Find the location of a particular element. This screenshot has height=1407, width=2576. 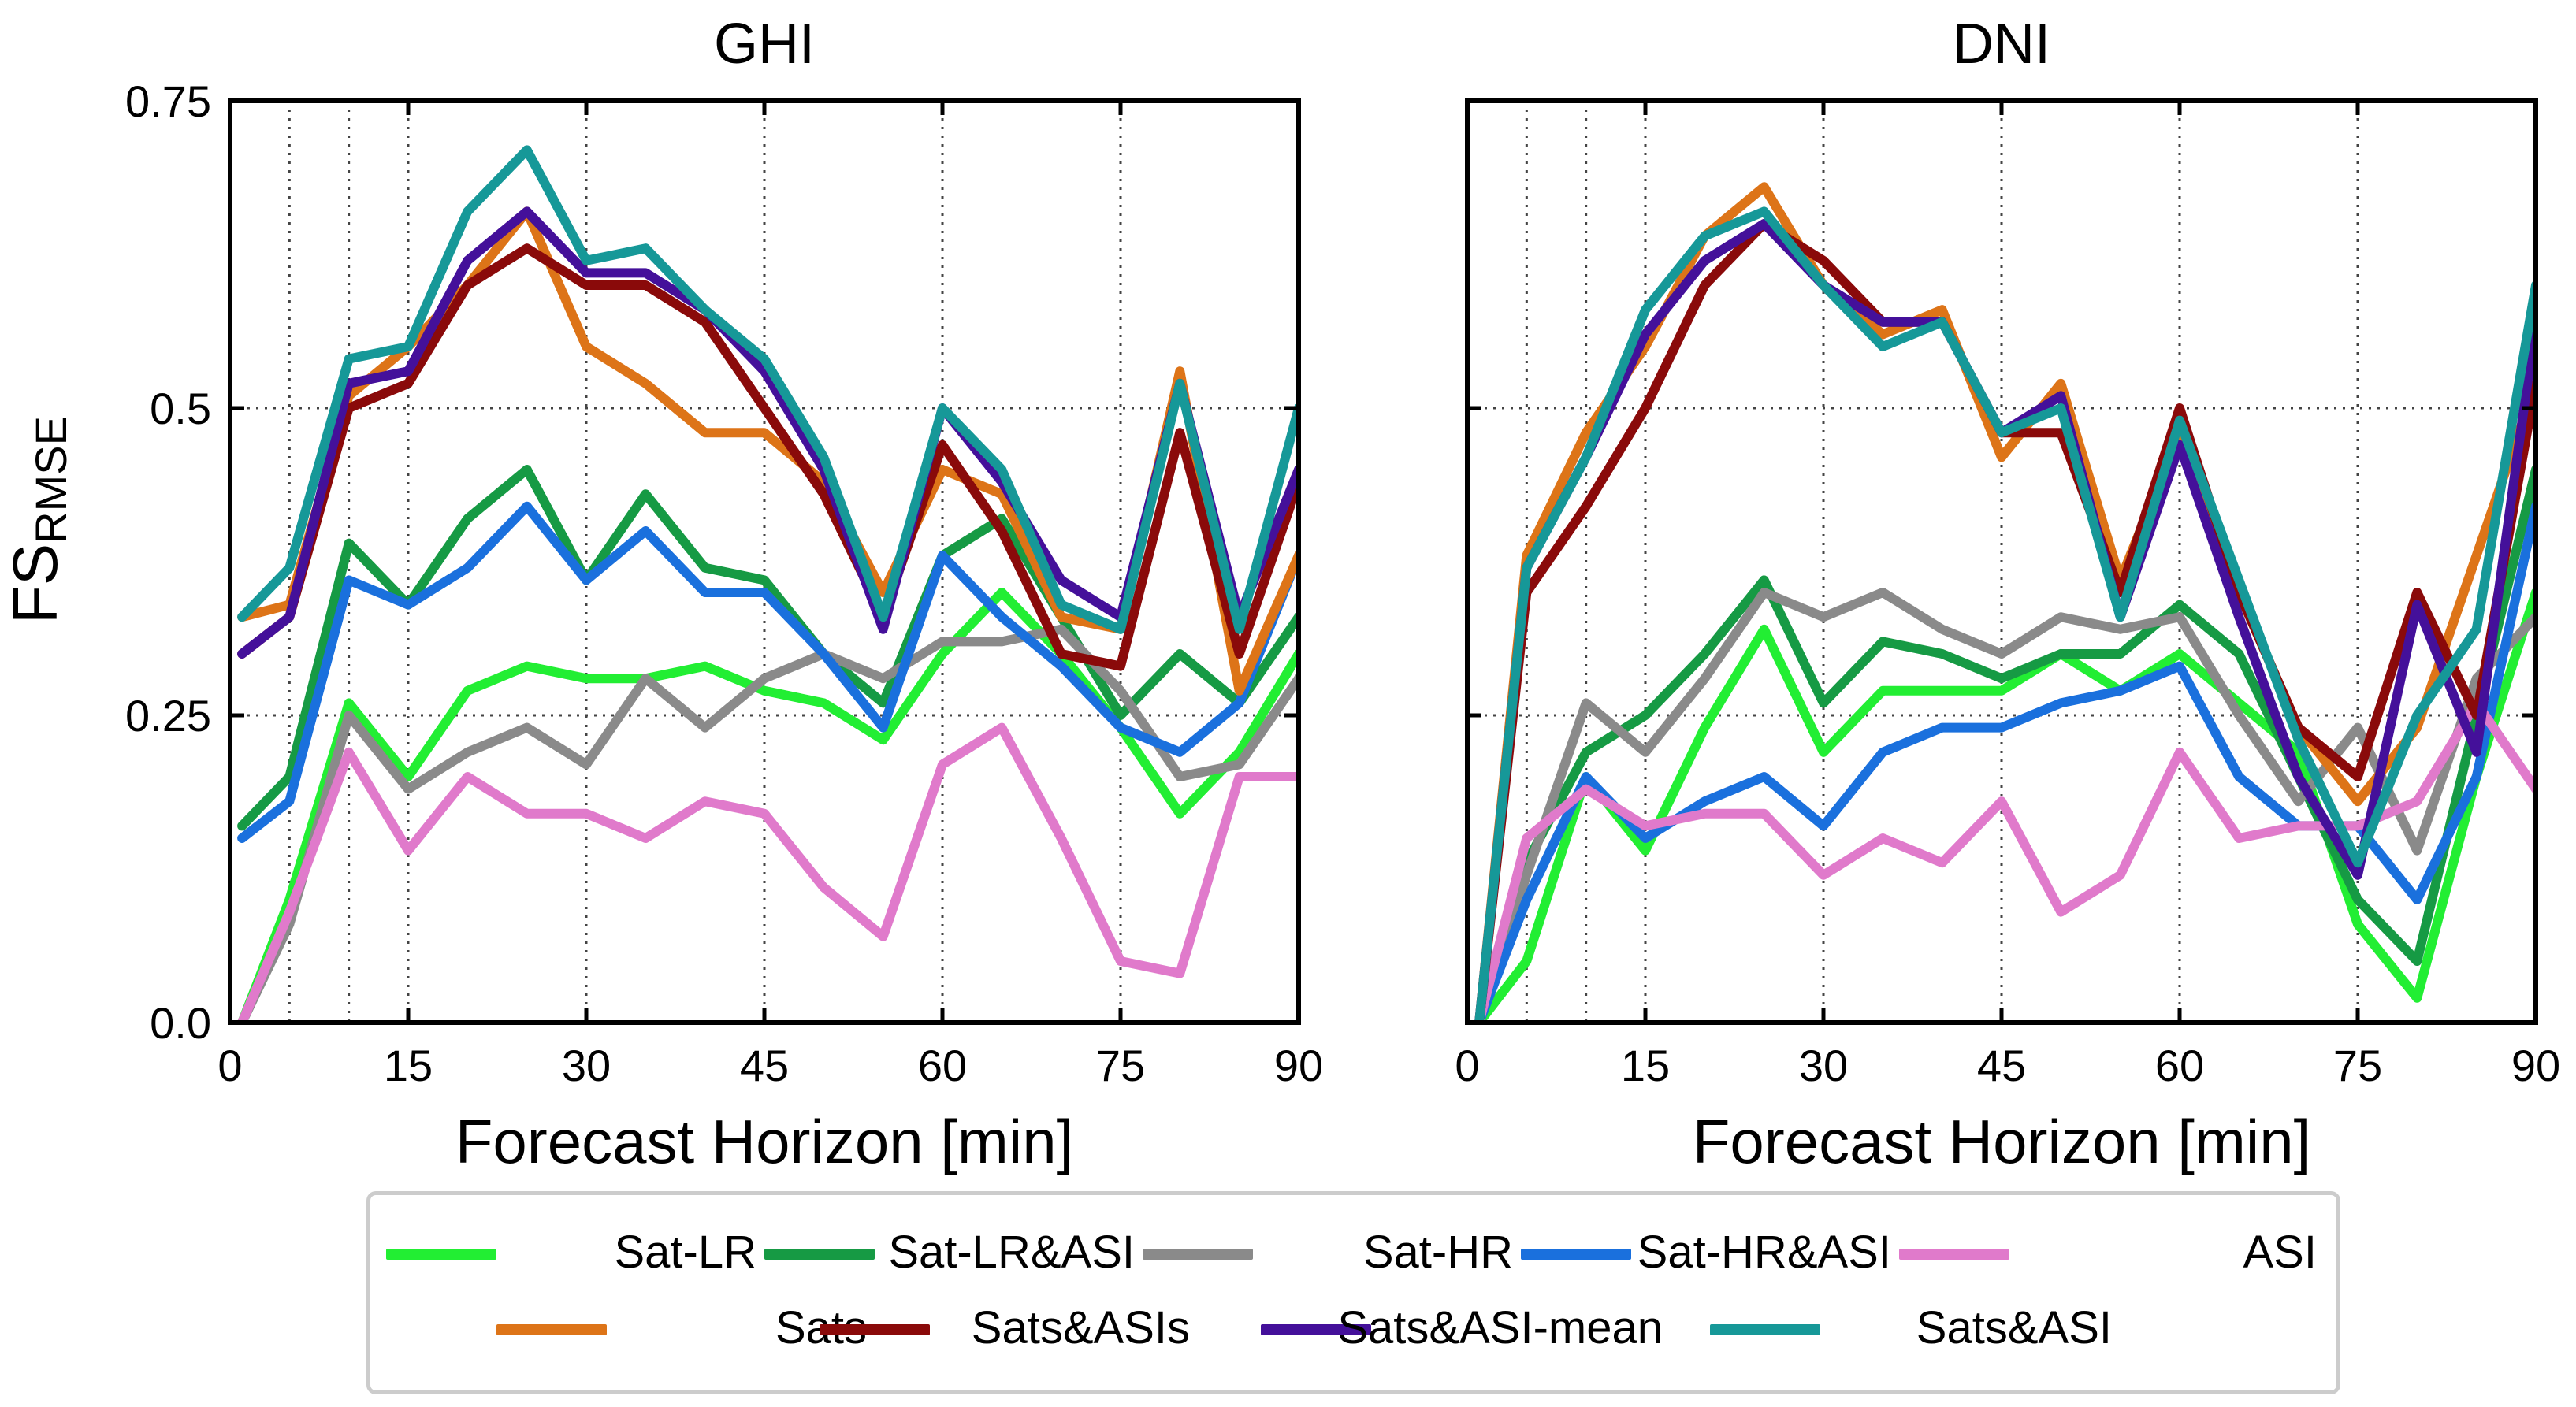

chart-title: DNI is located at coordinates (2001, 45).